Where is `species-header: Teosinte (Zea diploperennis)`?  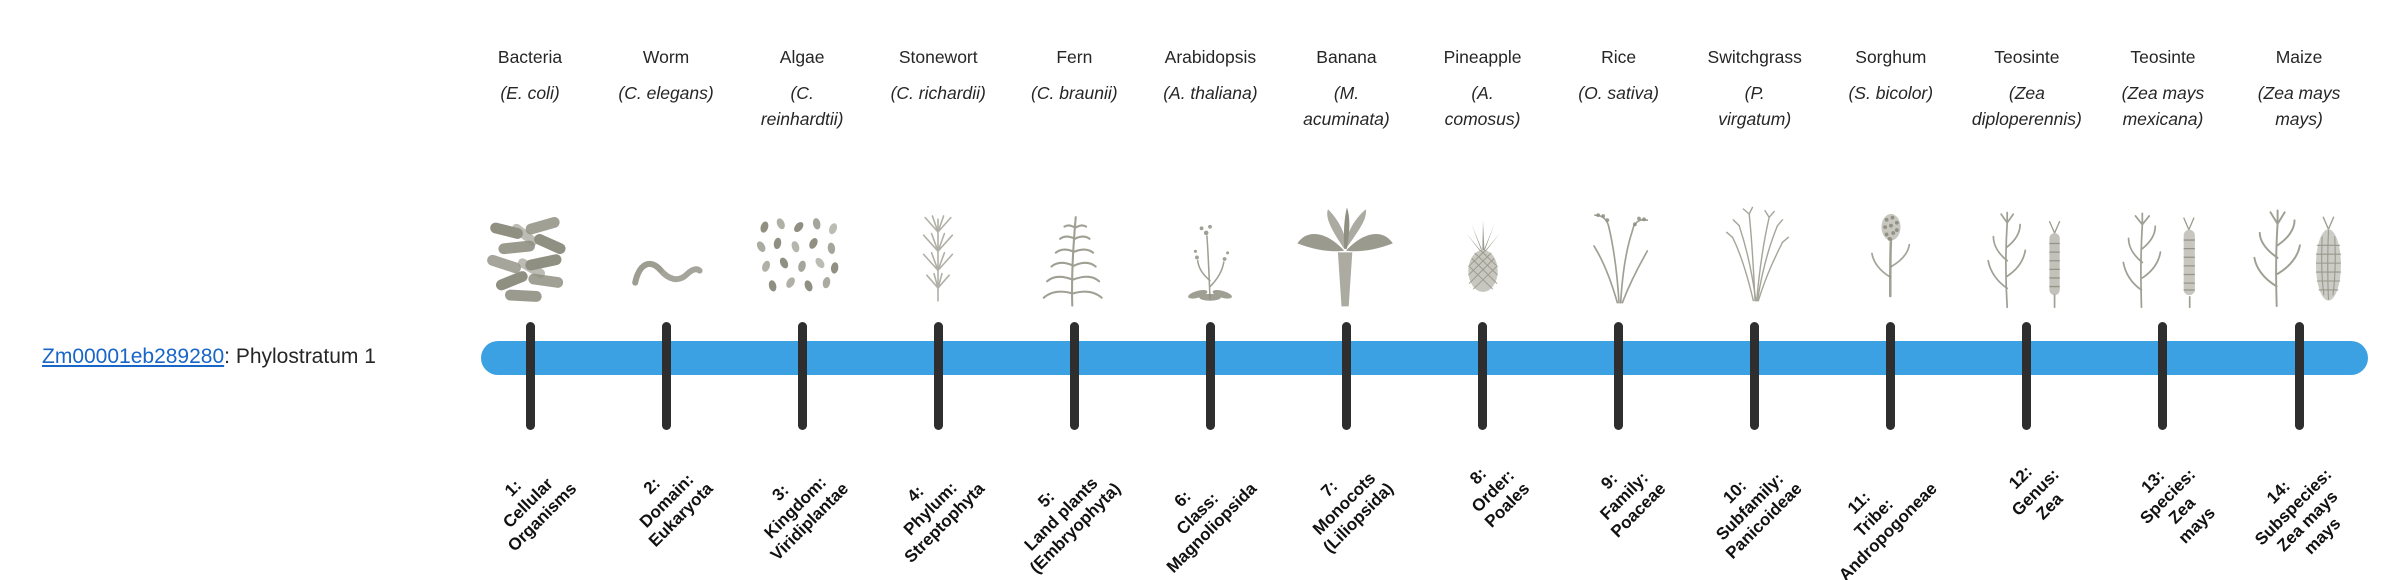 species-header: Teosinte (Zea diploperennis) is located at coordinates (2027, 89).